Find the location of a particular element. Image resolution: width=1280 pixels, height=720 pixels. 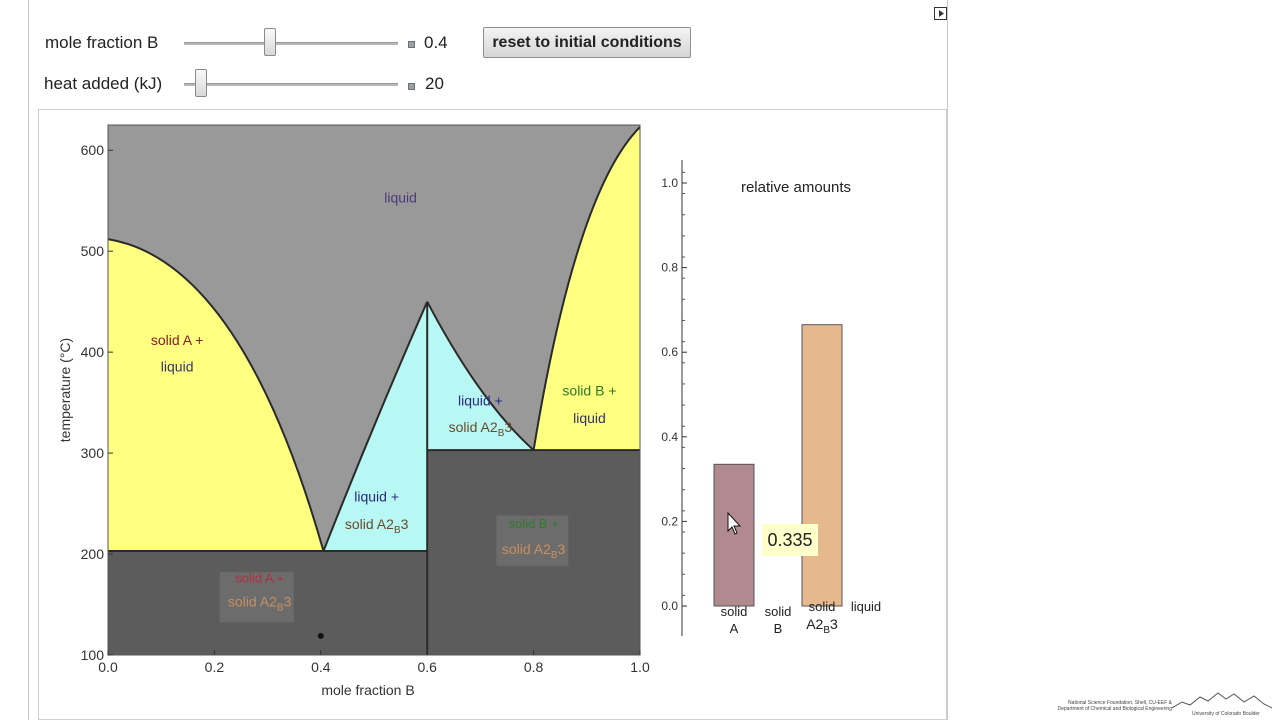

credits-university: University of Colorado Boulder is located at coordinates (1226, 714).